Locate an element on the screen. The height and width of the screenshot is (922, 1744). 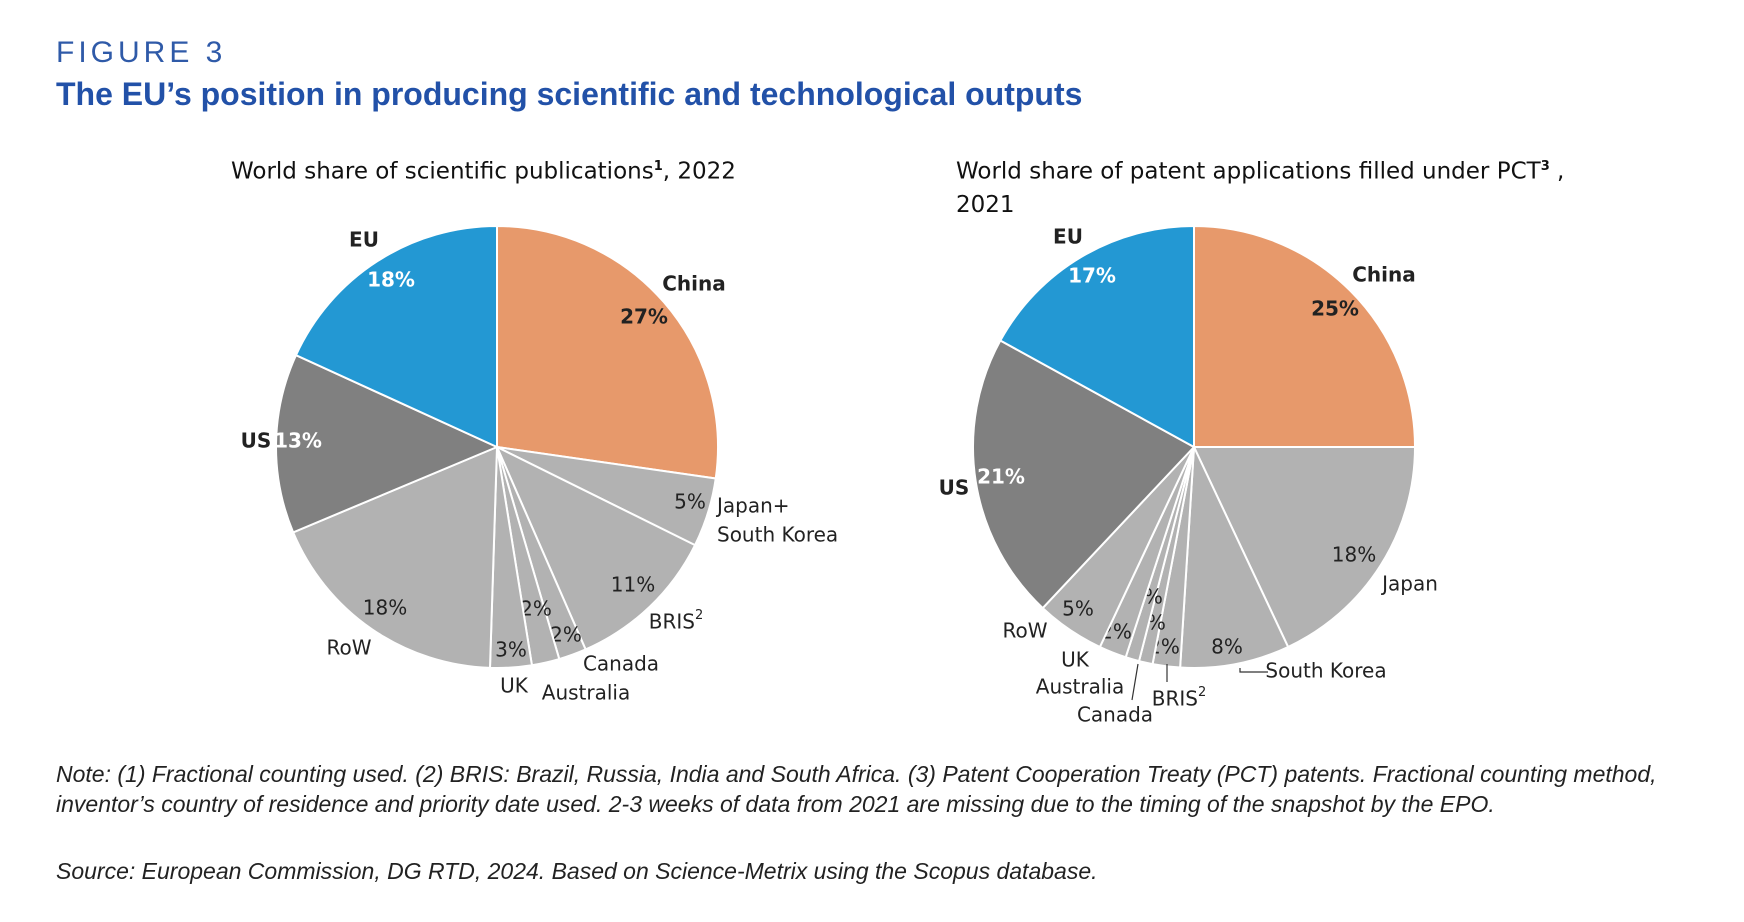
category-label-japan: Japan is located at coordinates (1409, 584).